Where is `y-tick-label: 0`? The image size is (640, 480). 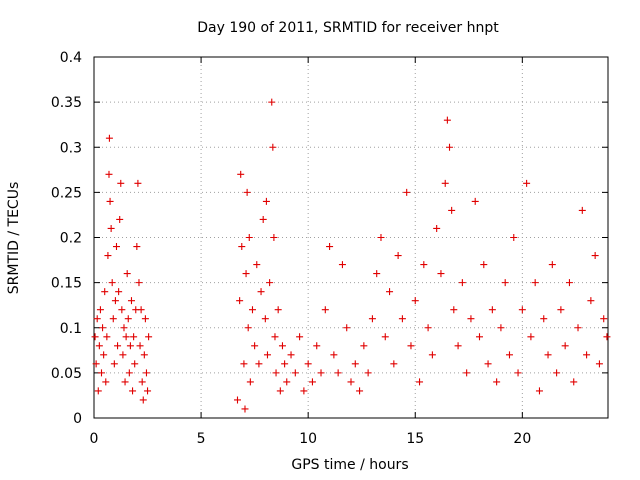
y-tick-label: 0 is located at coordinates (77, 419).